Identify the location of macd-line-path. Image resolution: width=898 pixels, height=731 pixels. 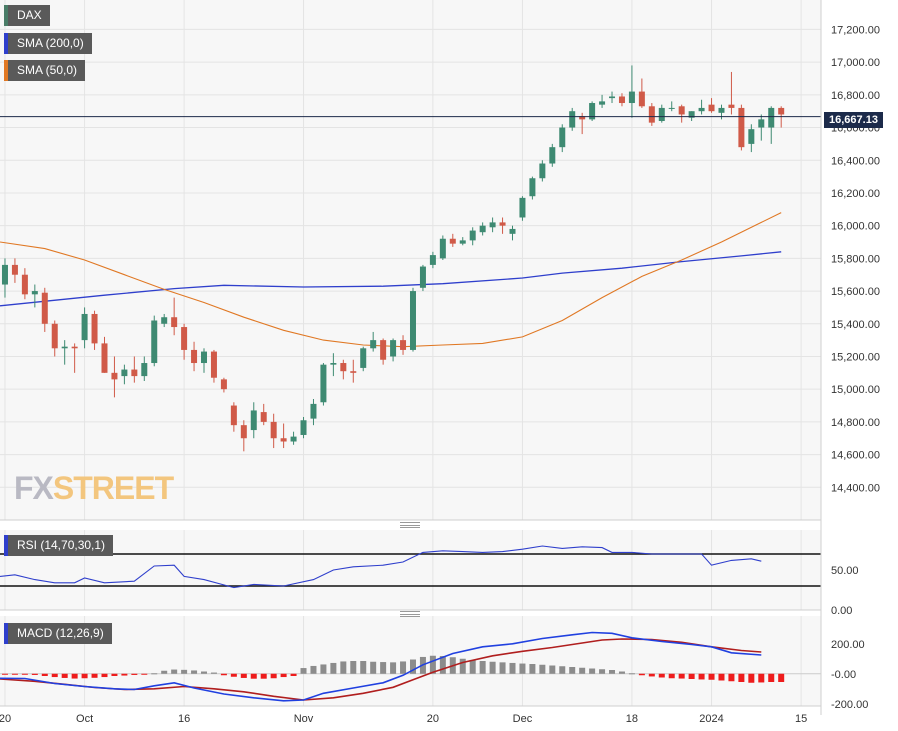
(381, 666).